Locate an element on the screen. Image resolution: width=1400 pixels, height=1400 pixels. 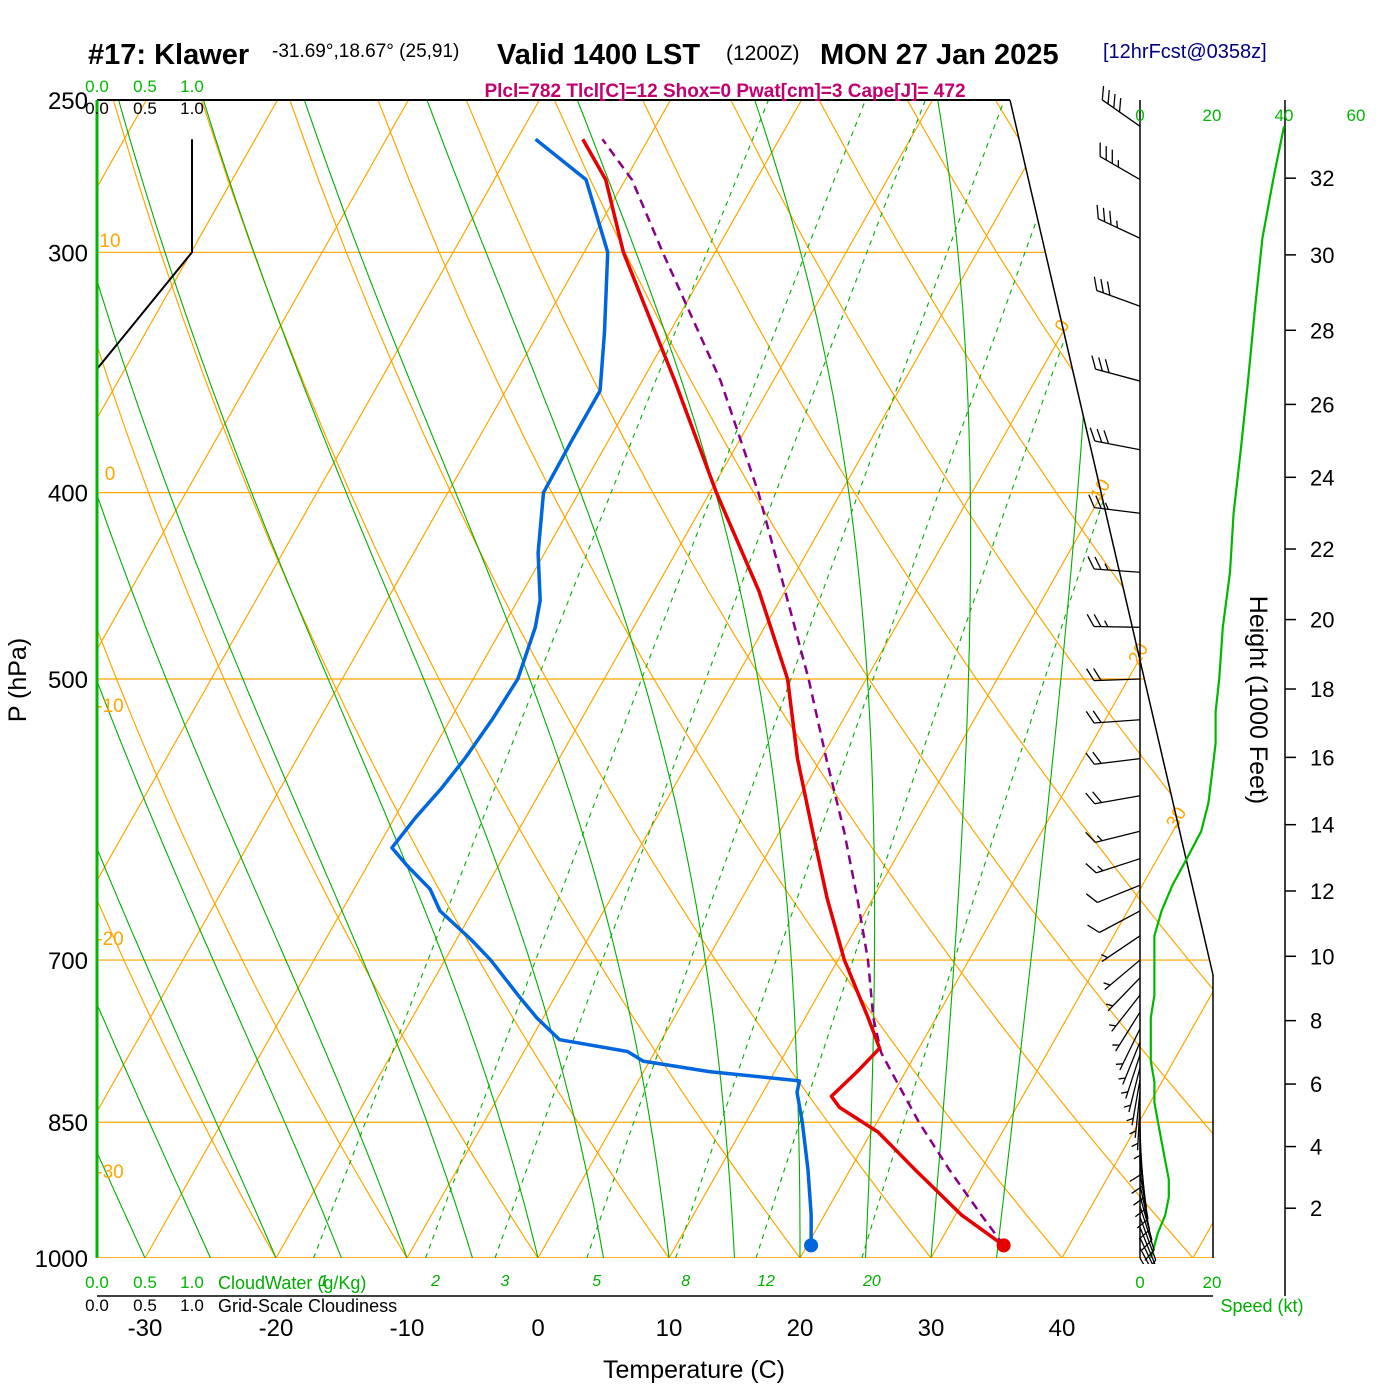
height-tick-label: 6 is located at coordinates (1316, 1084).